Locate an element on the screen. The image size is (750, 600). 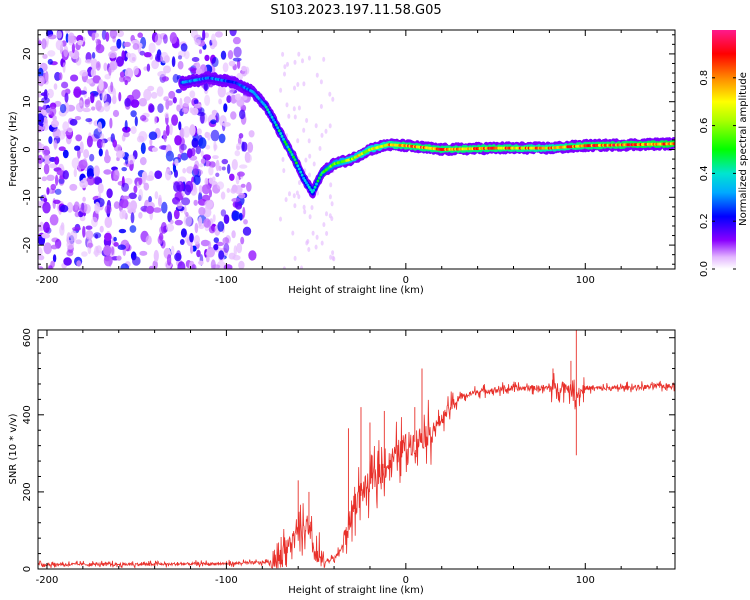
xtick-label: 0 is located at coordinates (406, 280).